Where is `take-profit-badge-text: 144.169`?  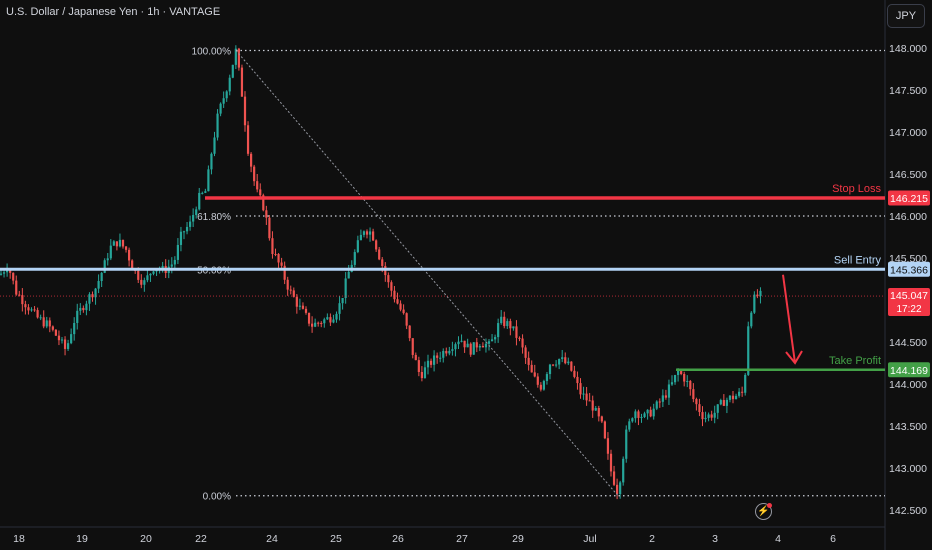 take-profit-badge-text: 144.169 is located at coordinates (909, 371).